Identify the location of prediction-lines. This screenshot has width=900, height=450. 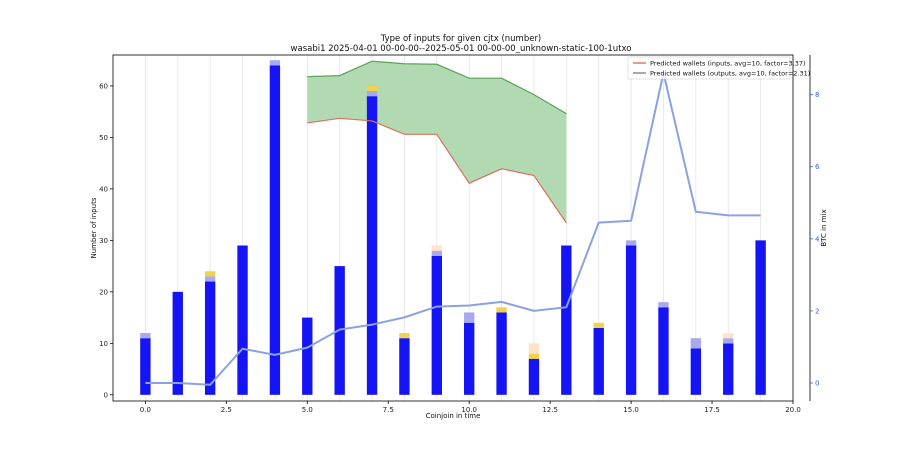
(437, 142).